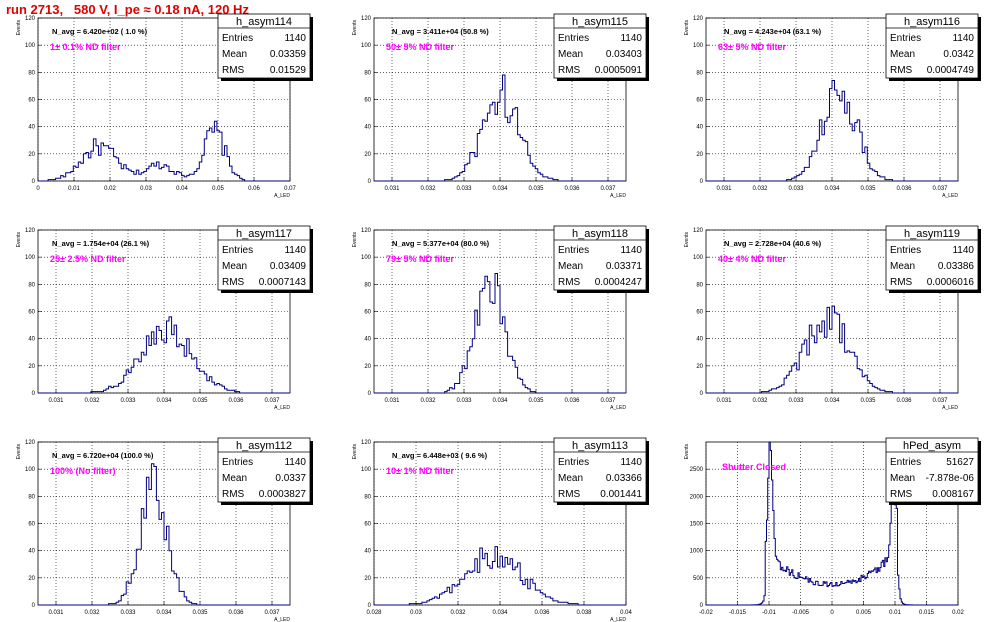  What do you see at coordinates (864, 613) in the screenshot?
I see `x-tick-label: 0.005` at bounding box center [864, 613].